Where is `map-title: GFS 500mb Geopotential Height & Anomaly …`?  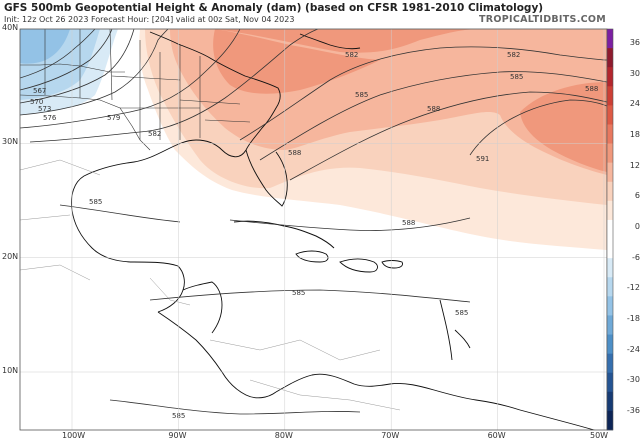
map-title: GFS 500mb Geopotential Height & Anomaly … is located at coordinates (274, 8).